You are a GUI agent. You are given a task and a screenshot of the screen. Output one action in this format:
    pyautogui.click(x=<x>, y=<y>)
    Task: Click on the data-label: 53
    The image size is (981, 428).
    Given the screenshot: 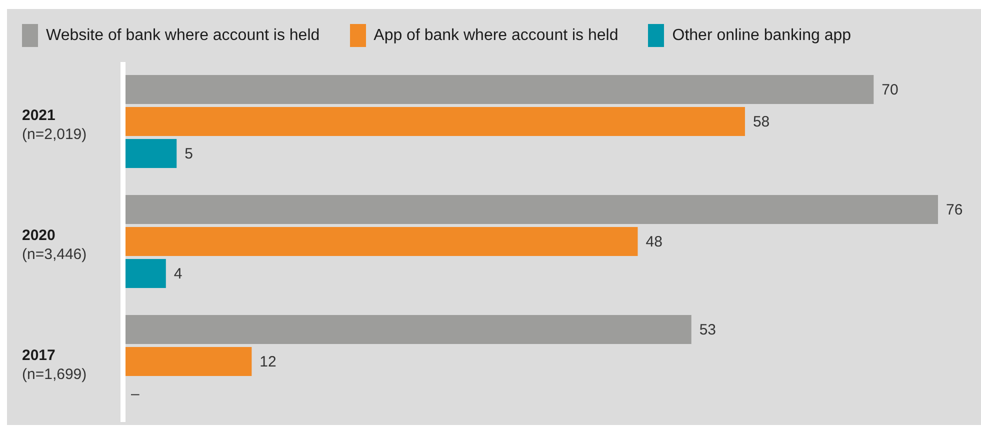 What is the action you would take?
    pyautogui.click(x=707, y=330)
    